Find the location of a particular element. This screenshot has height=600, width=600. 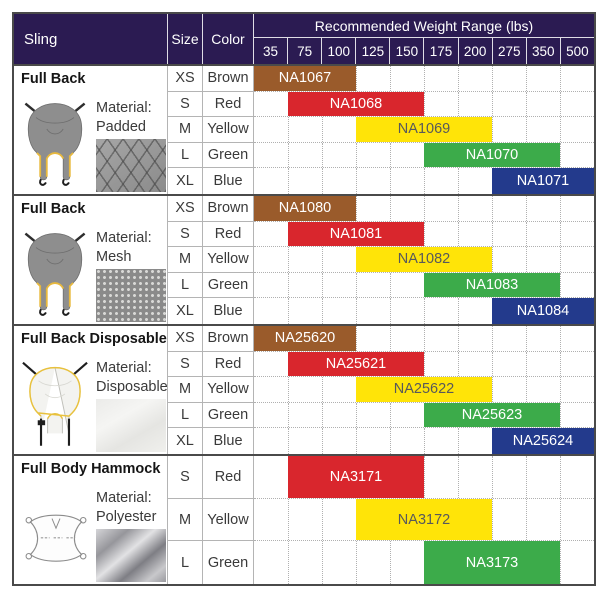

sku-bar: NA1083 is located at coordinates (492, 285).